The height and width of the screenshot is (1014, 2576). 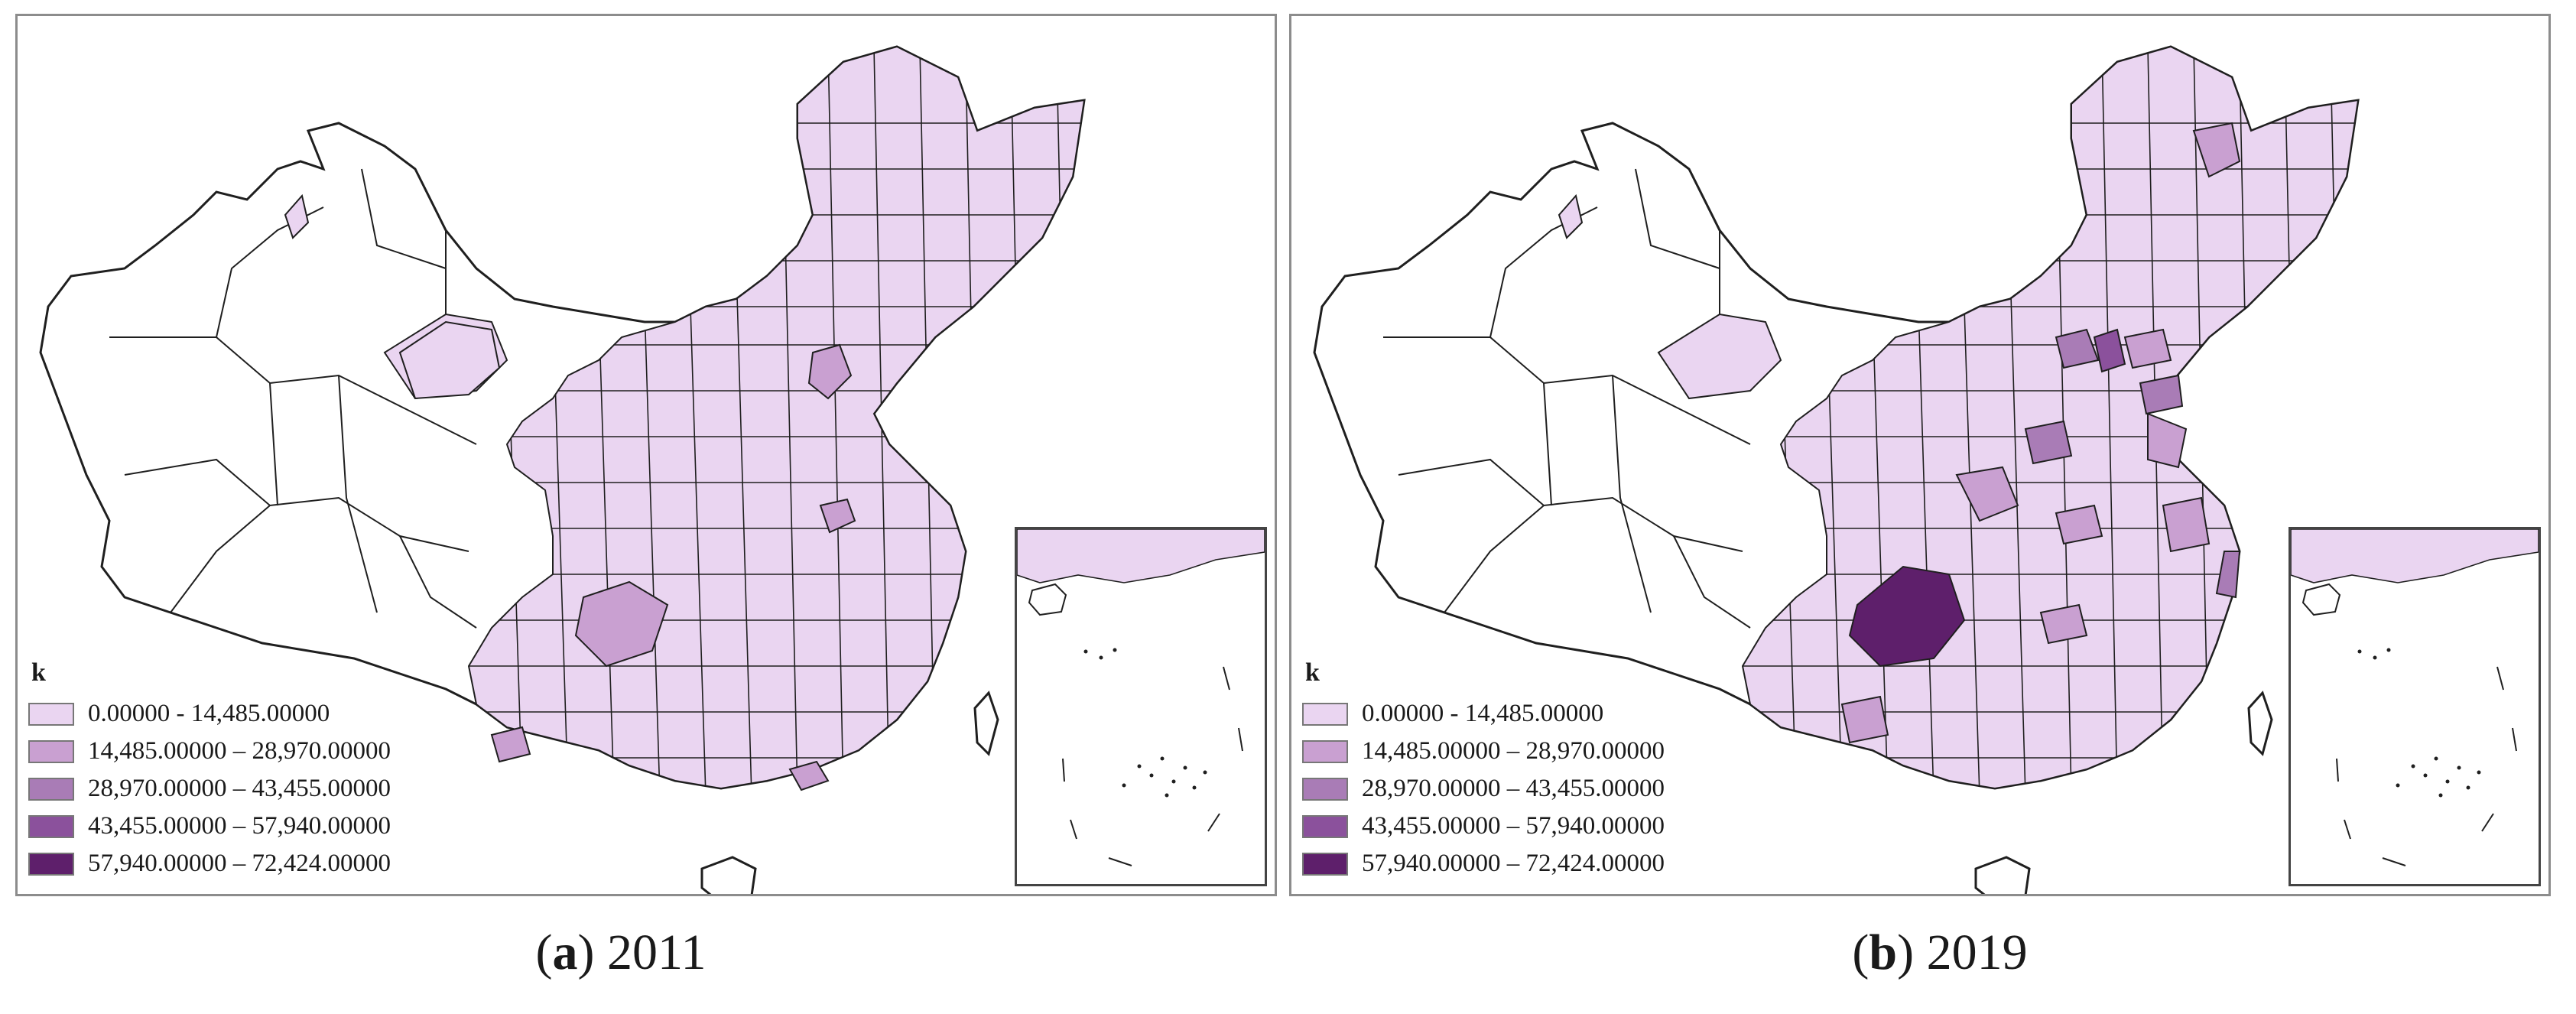 I want to click on caption-letter: b, so click(x=1884, y=952).